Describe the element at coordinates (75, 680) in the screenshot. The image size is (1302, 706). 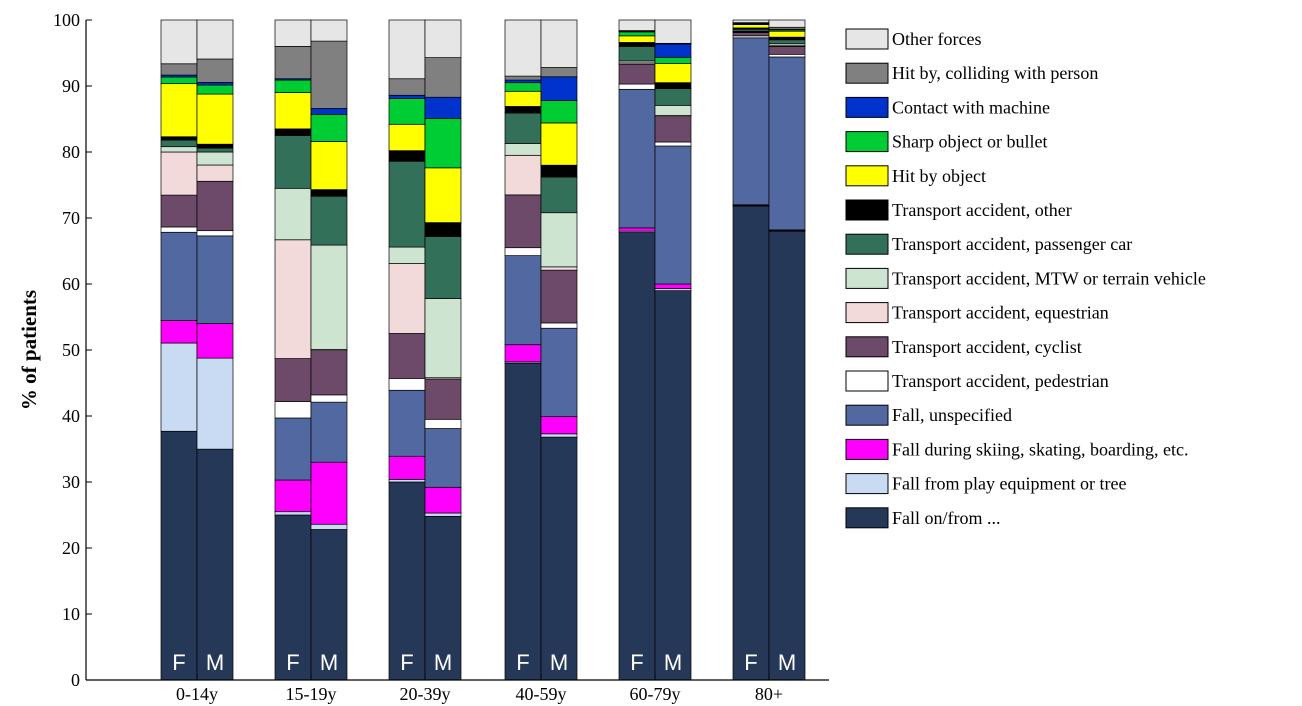
I see `y-tick-label: 0` at that location.